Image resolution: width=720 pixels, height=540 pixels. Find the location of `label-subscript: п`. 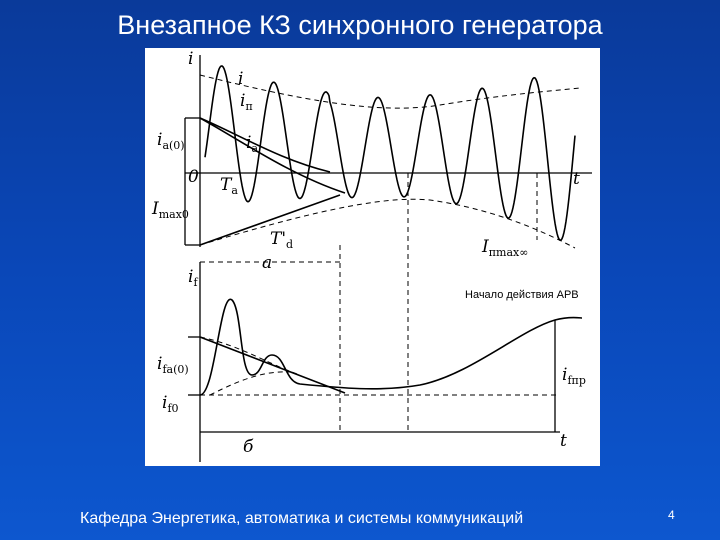

label-subscript: п is located at coordinates (248, 106).